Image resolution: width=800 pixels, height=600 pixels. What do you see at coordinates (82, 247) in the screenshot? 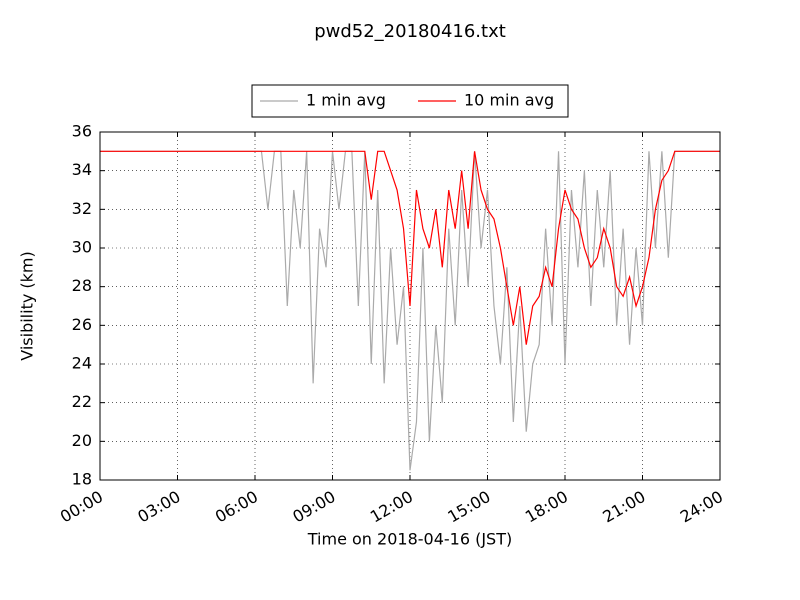
I see `y-tick-label: 30` at bounding box center [82, 247].